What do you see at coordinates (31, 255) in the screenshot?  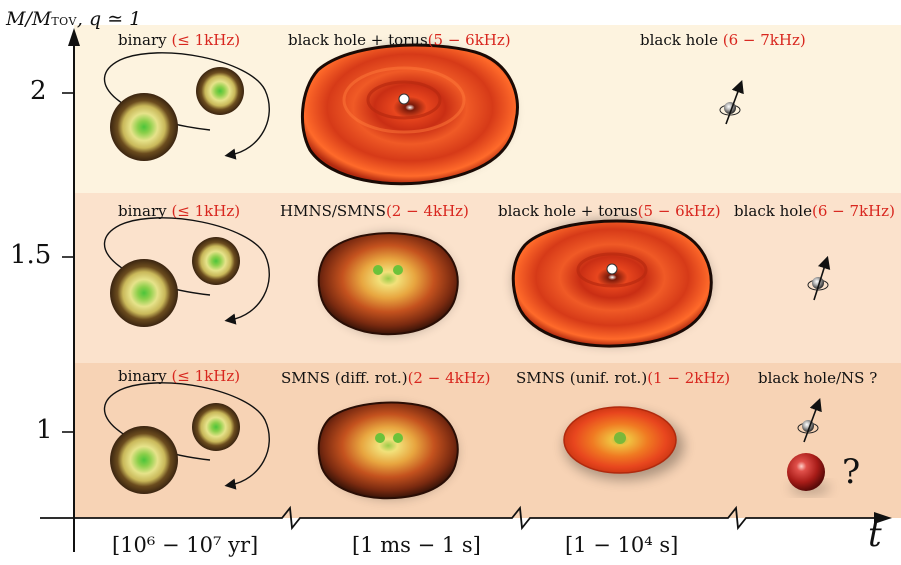 I see `y-tick-1-5: 1.5` at bounding box center [31, 255].